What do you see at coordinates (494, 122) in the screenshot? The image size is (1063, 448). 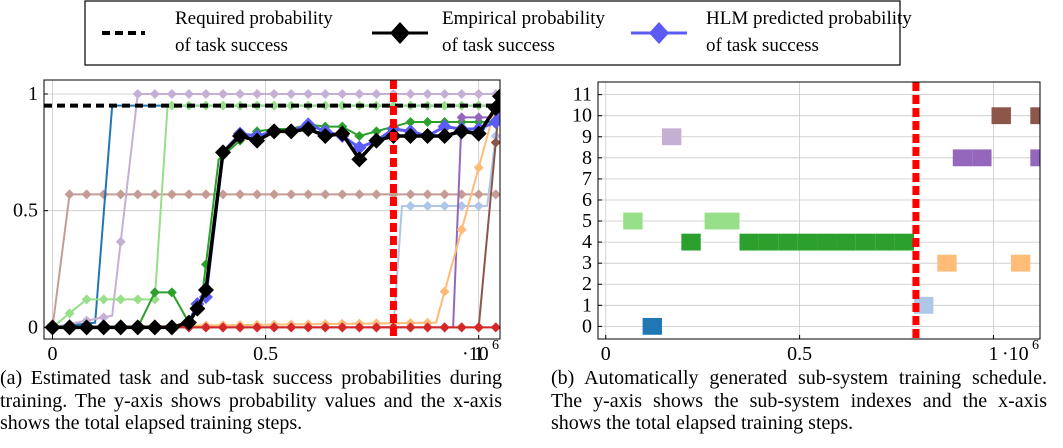 I see `chart-a-hlm-point` at bounding box center [494, 122].